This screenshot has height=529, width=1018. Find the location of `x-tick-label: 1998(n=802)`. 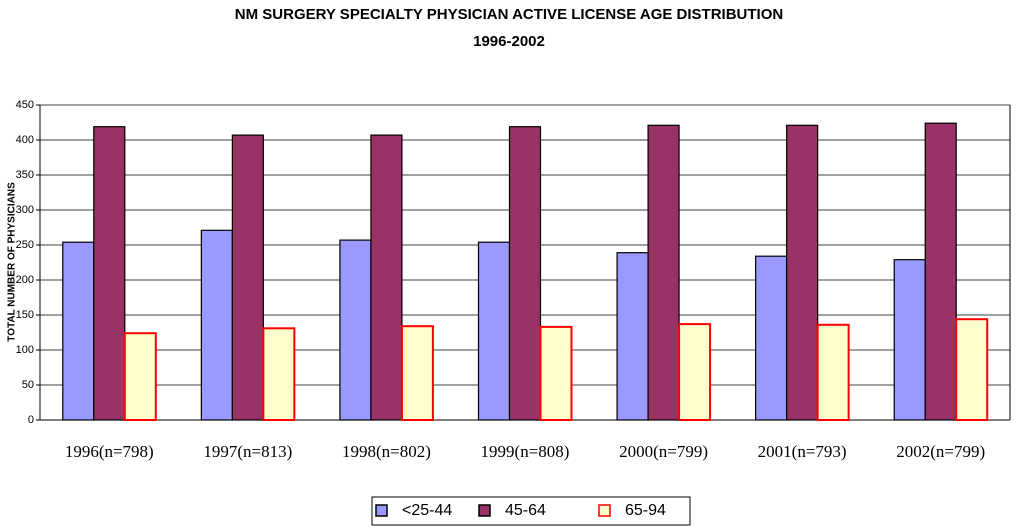

x-tick-label: 1998(n=802) is located at coordinates (386, 451).